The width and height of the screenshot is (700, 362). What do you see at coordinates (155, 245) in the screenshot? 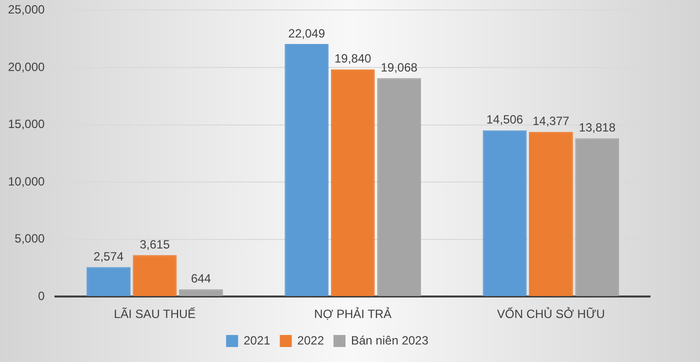
I see `data-label: 3,615` at bounding box center [155, 245].